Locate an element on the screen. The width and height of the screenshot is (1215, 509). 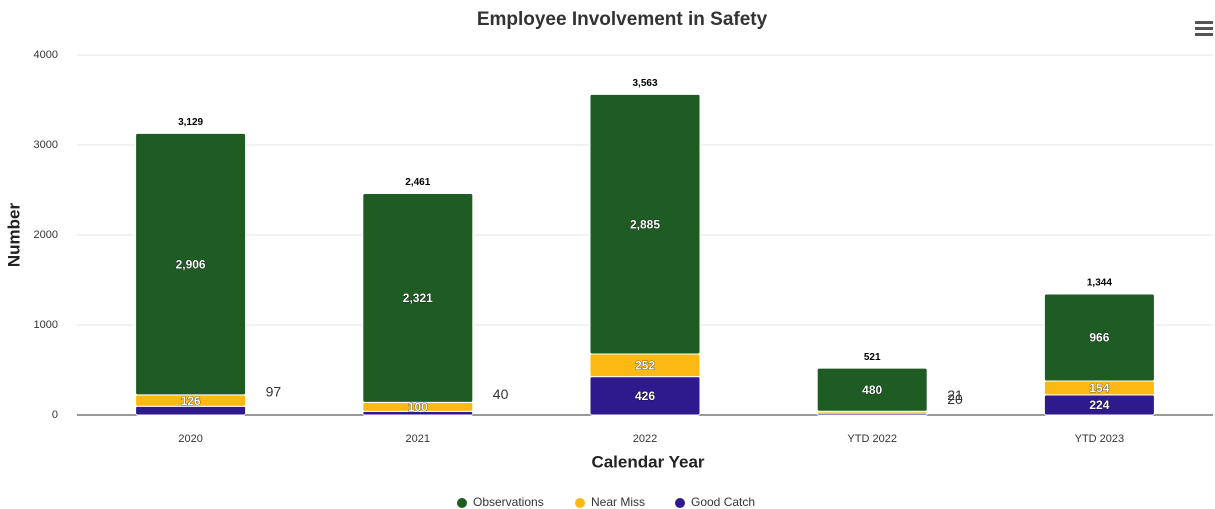
segment-label-outside: 97 is located at coordinates (274, 391).